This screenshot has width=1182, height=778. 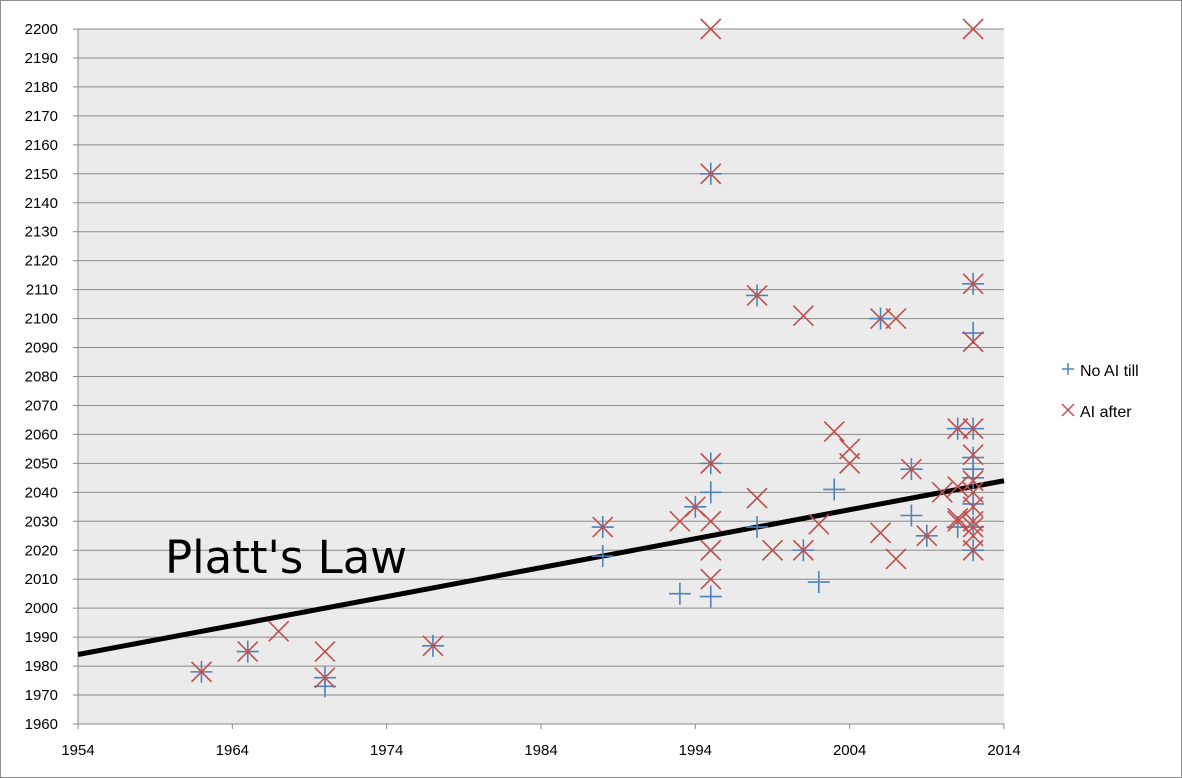 I want to click on y-tick-label-1960: 1960, so click(x=41, y=724).